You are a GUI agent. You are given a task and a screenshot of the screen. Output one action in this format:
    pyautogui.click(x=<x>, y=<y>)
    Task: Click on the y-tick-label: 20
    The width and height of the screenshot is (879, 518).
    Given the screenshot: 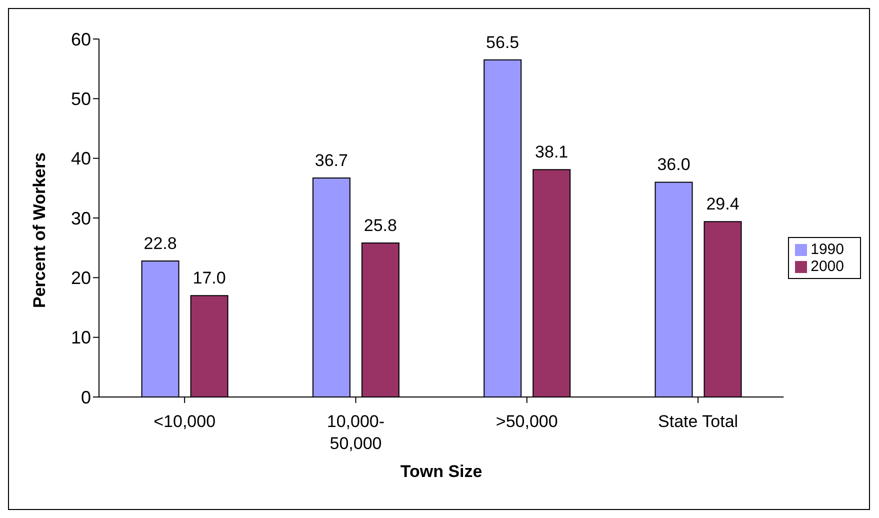 What is the action you would take?
    pyautogui.click(x=80, y=278)
    